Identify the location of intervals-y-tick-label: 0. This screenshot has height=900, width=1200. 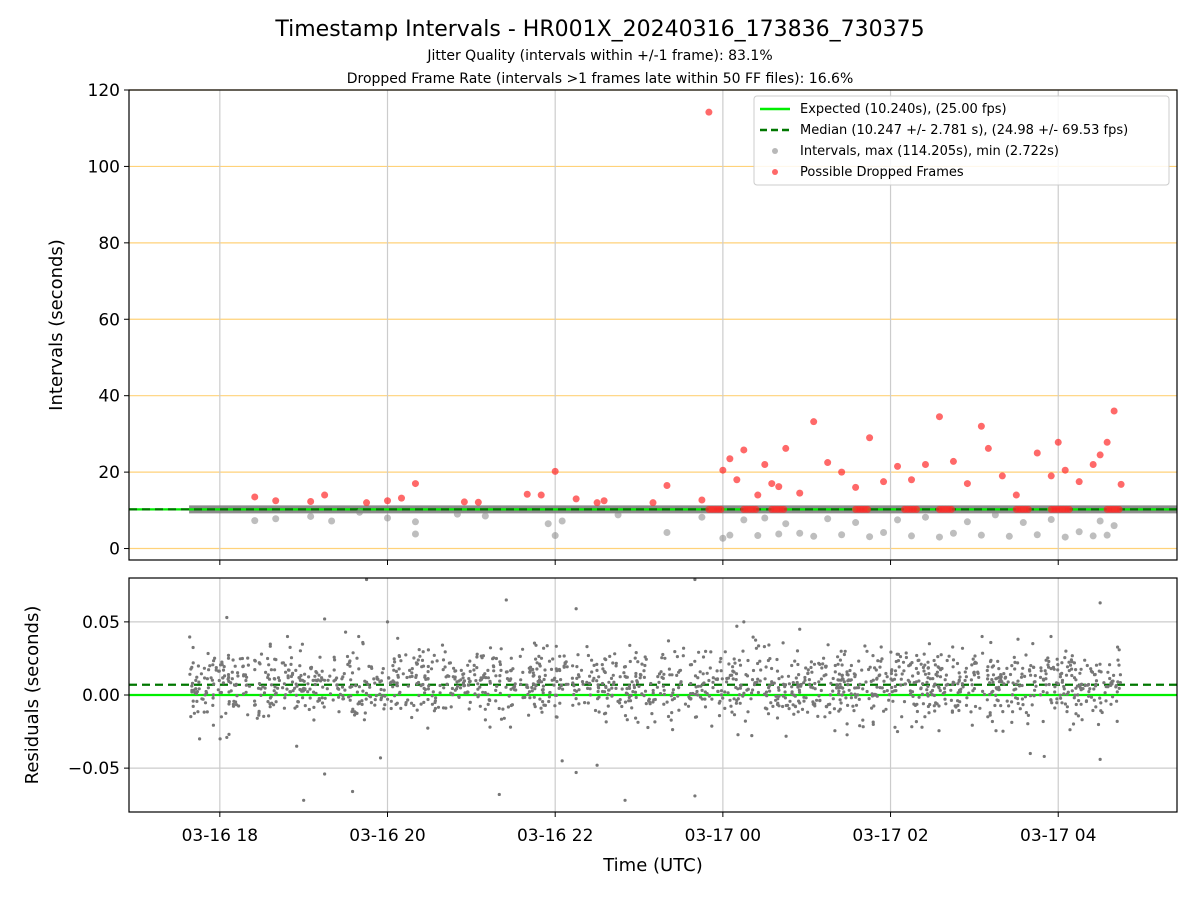
(114, 550).